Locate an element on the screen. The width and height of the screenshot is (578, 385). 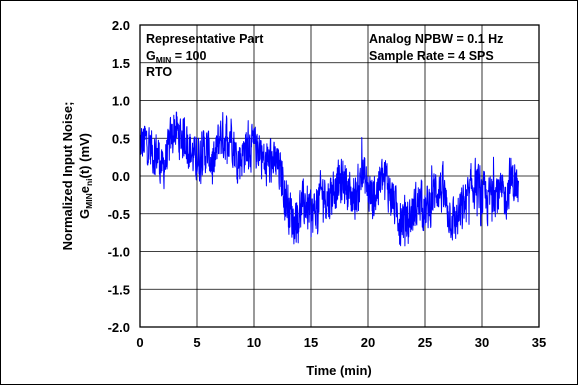
annotation-left: Representative Part GMIN = 100 RTO is located at coordinates (205, 55).